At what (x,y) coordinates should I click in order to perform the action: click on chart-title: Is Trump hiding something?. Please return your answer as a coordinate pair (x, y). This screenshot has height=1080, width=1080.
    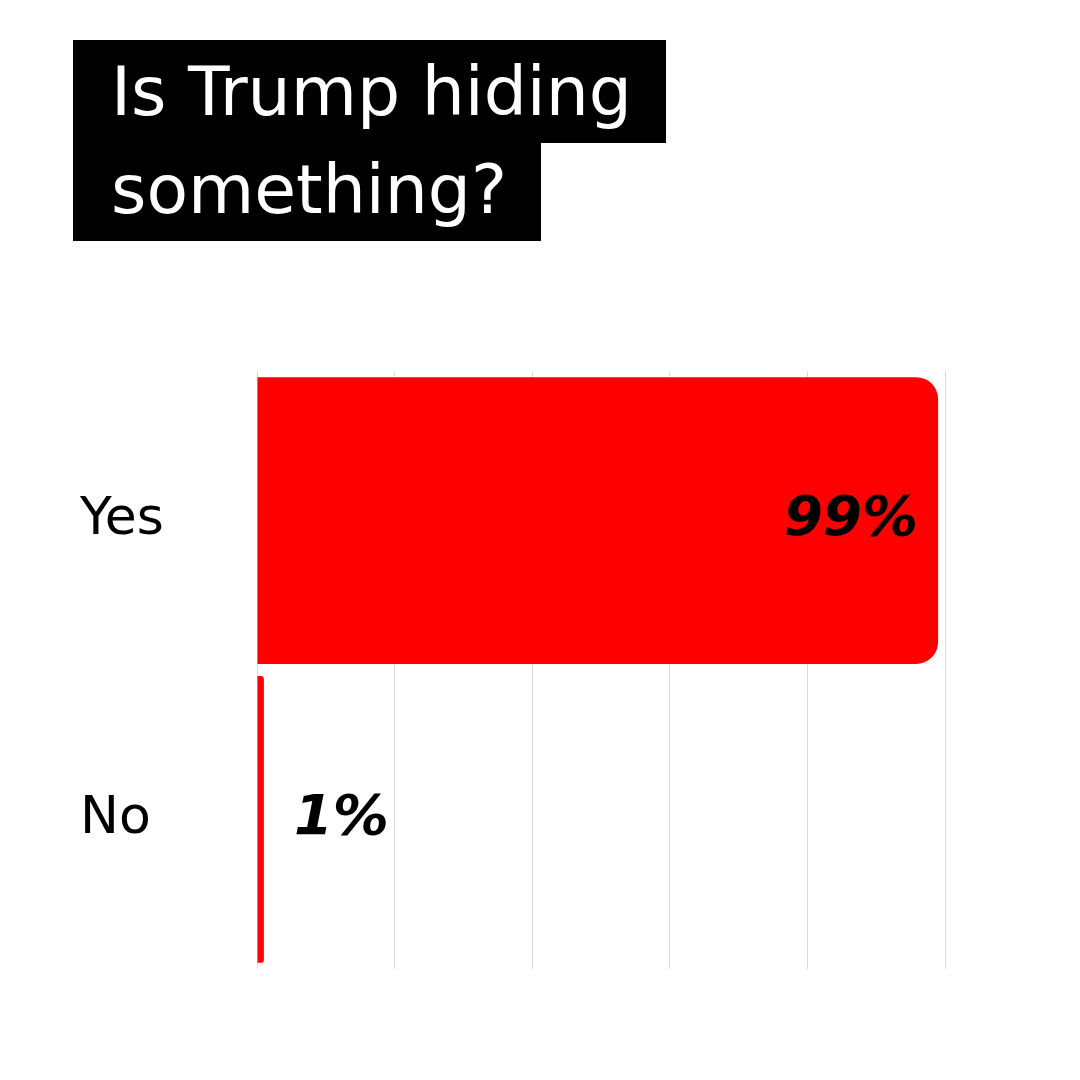
    Looking at the image, I should click on (370, 140).